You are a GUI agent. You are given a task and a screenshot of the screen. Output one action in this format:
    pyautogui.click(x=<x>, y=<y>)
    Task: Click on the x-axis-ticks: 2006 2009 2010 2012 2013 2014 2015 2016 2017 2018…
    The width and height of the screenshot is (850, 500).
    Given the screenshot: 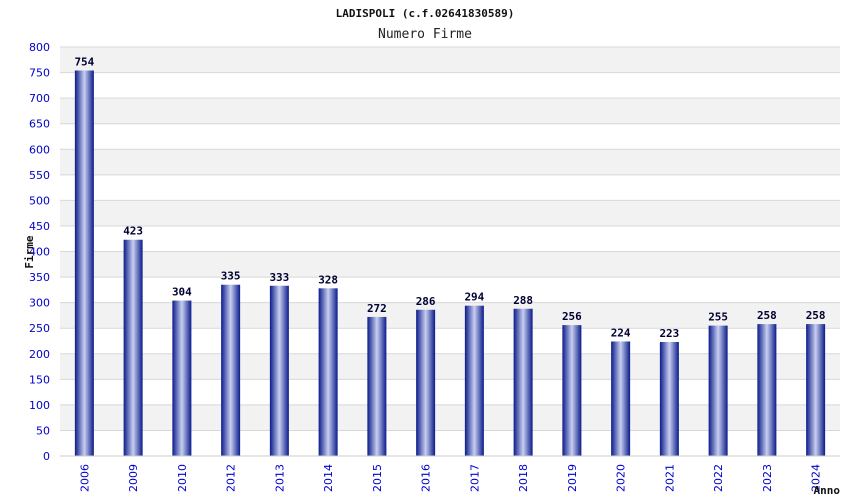 What is the action you would take?
    pyautogui.click(x=450, y=478)
    